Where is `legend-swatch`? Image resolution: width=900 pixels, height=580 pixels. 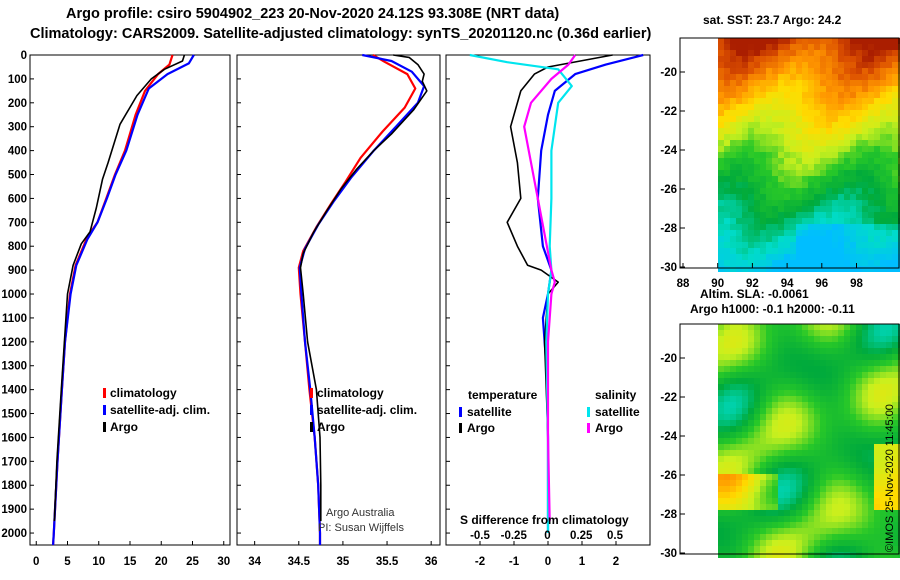
legend-swatch is located at coordinates (460, 412).